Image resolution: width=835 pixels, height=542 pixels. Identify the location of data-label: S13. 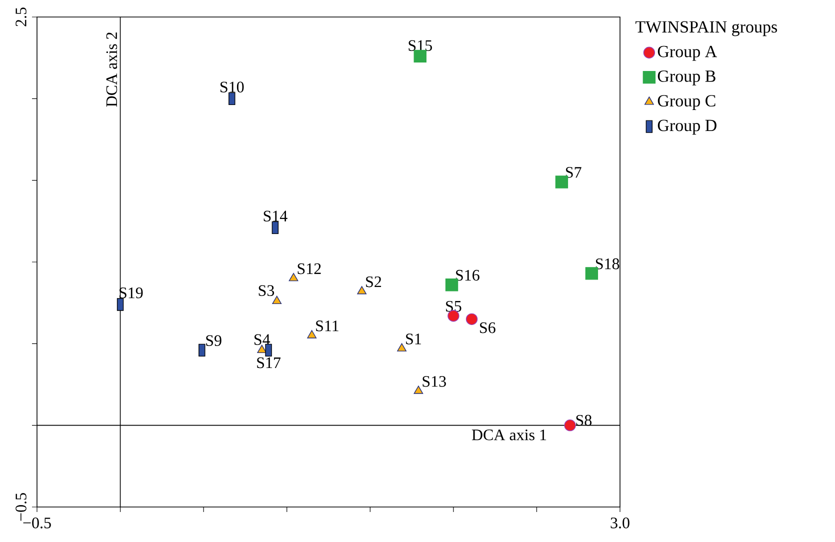
(434, 381).